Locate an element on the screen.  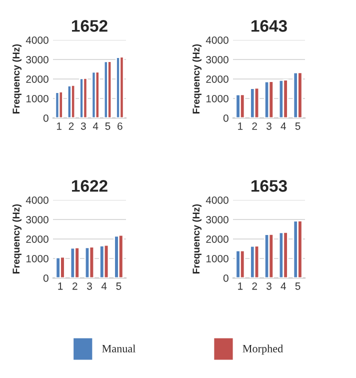
legend-label: Manual is located at coordinates (119, 348).